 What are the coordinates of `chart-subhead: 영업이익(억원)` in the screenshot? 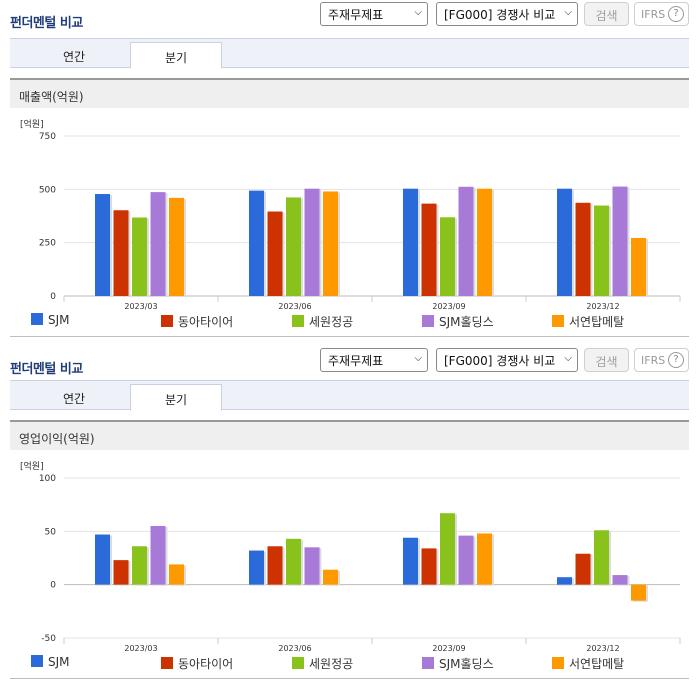 It's located at (349, 435).